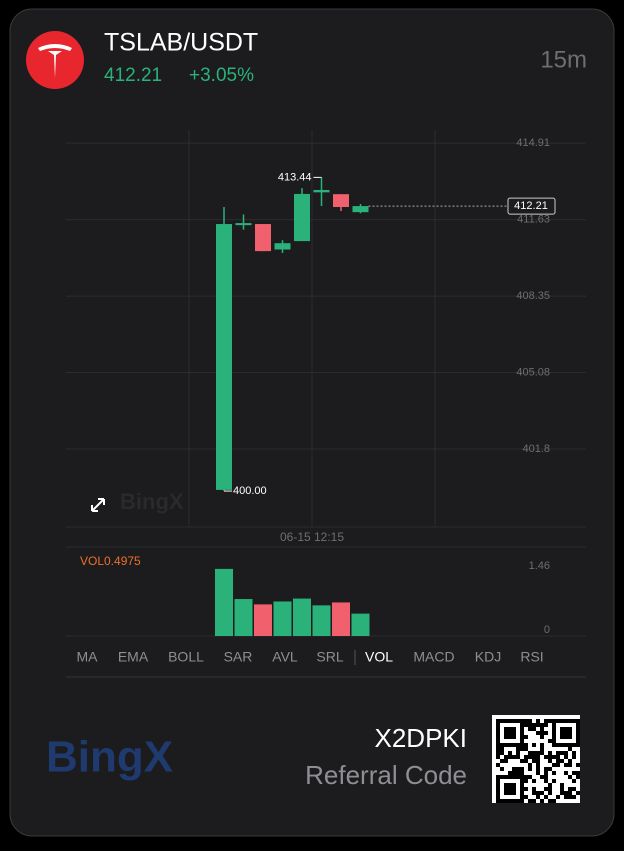 This screenshot has height=851, width=624. What do you see at coordinates (88, 657) in the screenshot?
I see `tab: MA` at bounding box center [88, 657].